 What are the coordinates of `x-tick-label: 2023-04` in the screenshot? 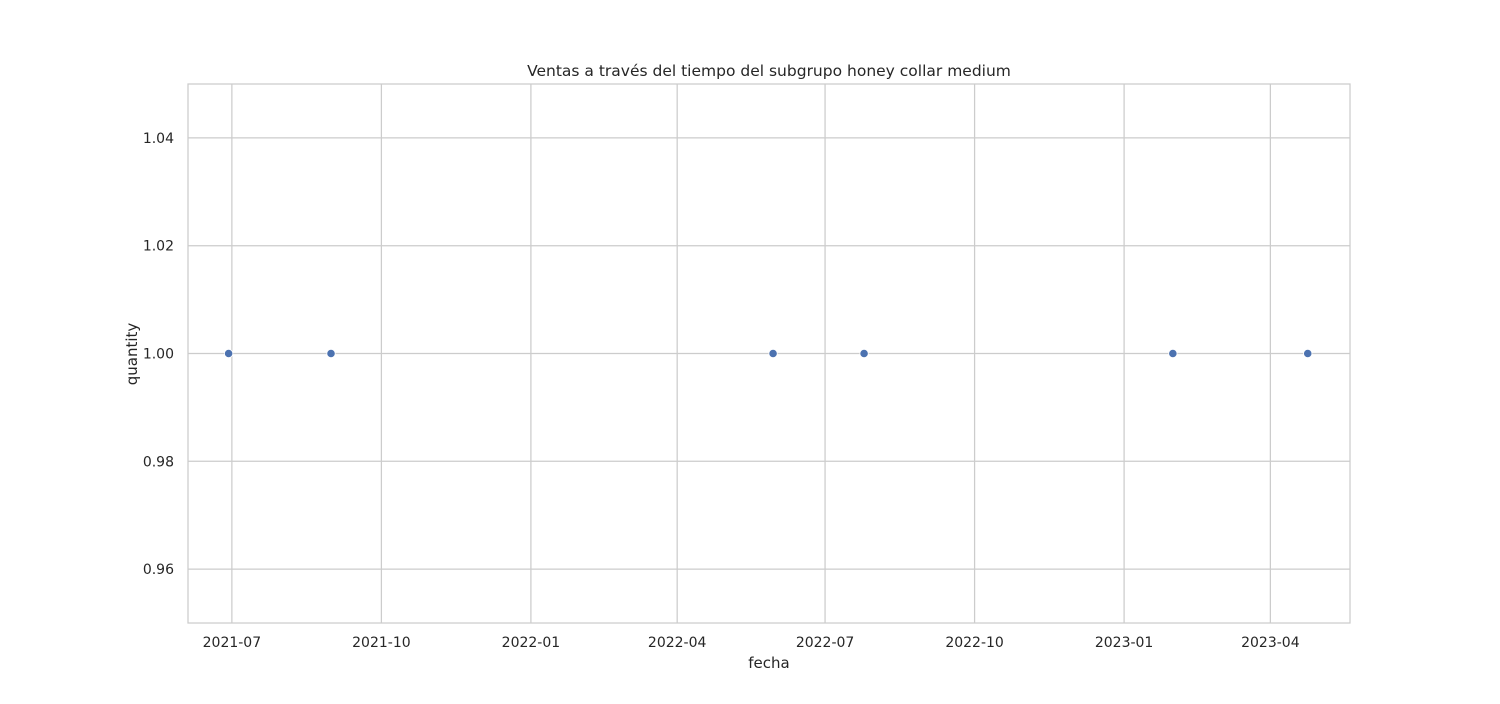 It's located at (1270, 643).